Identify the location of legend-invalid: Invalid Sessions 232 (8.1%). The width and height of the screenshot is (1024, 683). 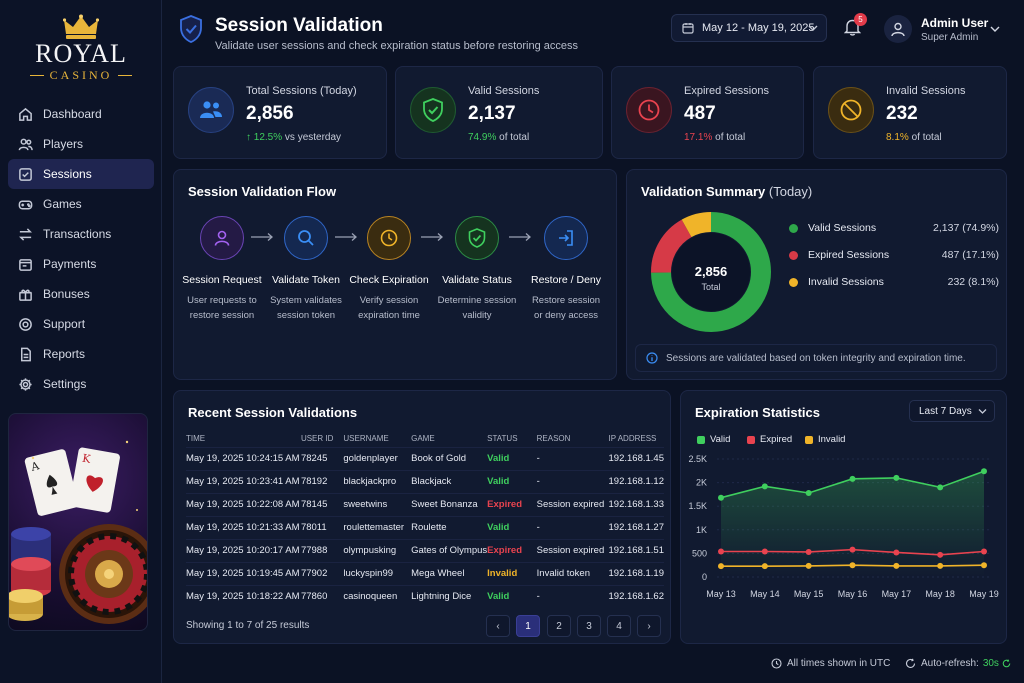
(894, 282).